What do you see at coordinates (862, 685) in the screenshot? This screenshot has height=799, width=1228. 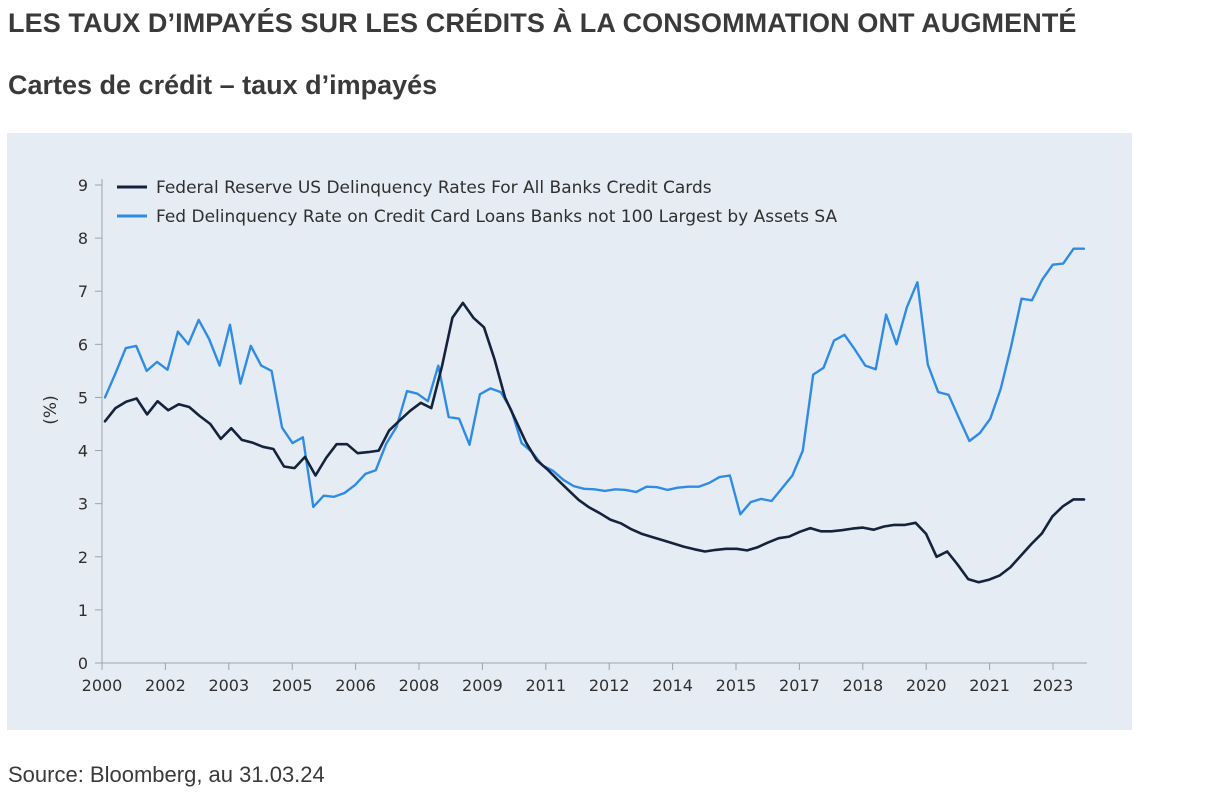 I see `x-tick-label: 2018` at bounding box center [862, 685].